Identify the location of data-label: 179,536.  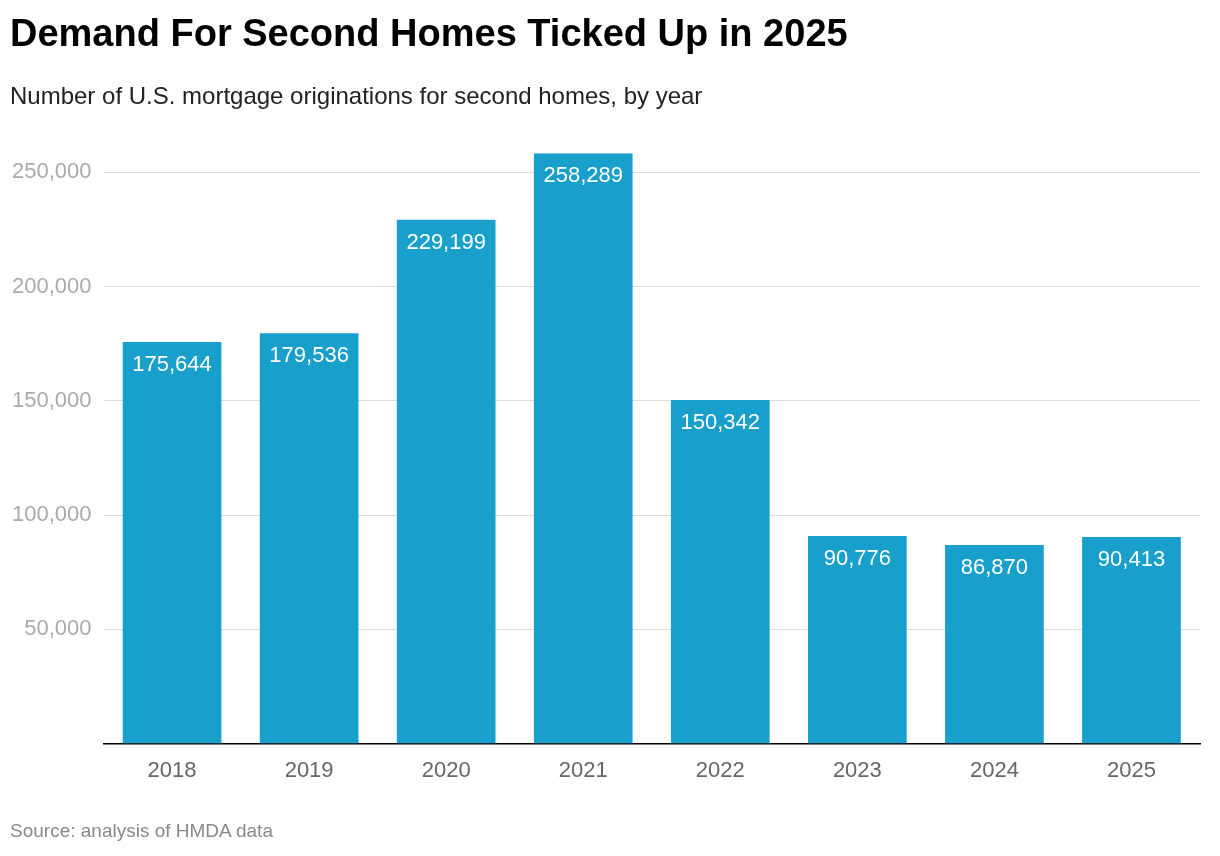
(309, 355).